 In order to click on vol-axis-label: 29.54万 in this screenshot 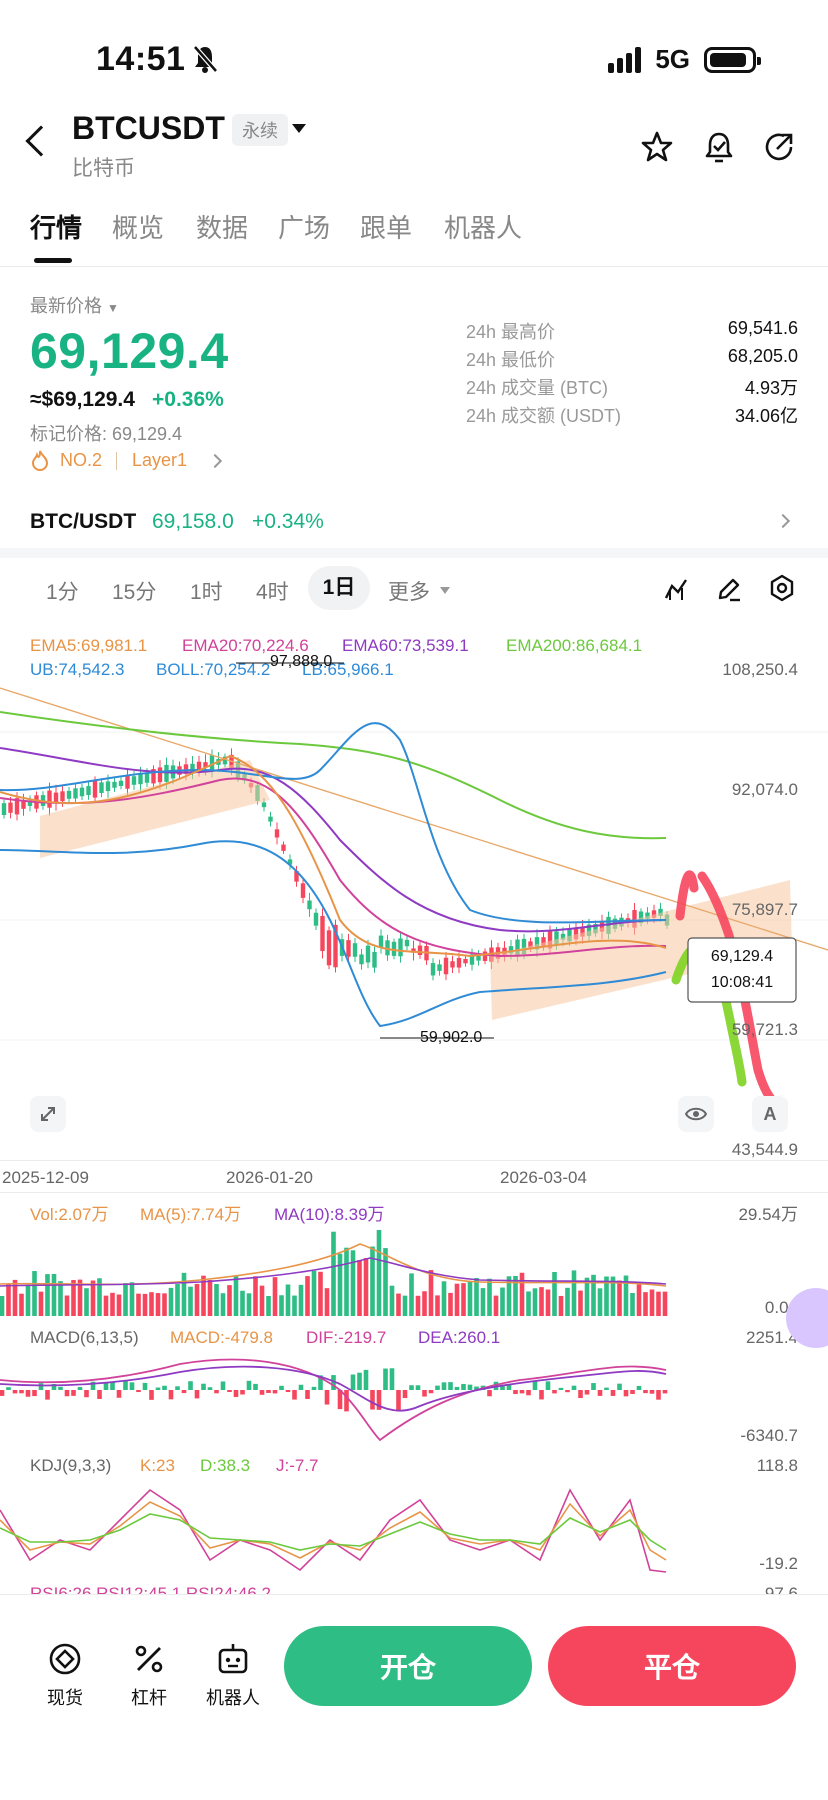, I will do `click(768, 1214)`.